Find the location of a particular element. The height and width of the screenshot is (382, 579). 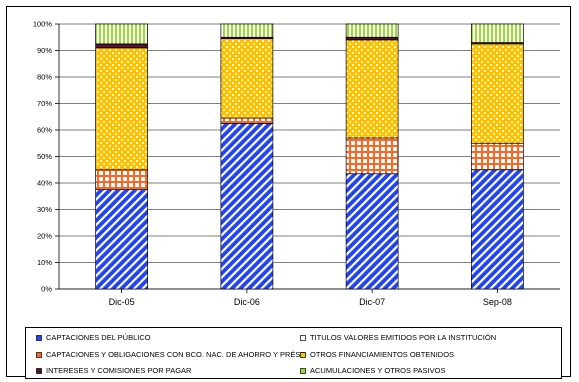

legend-item: CAPTACIONES DEL PÚBLICO is located at coordinates (93, 337).